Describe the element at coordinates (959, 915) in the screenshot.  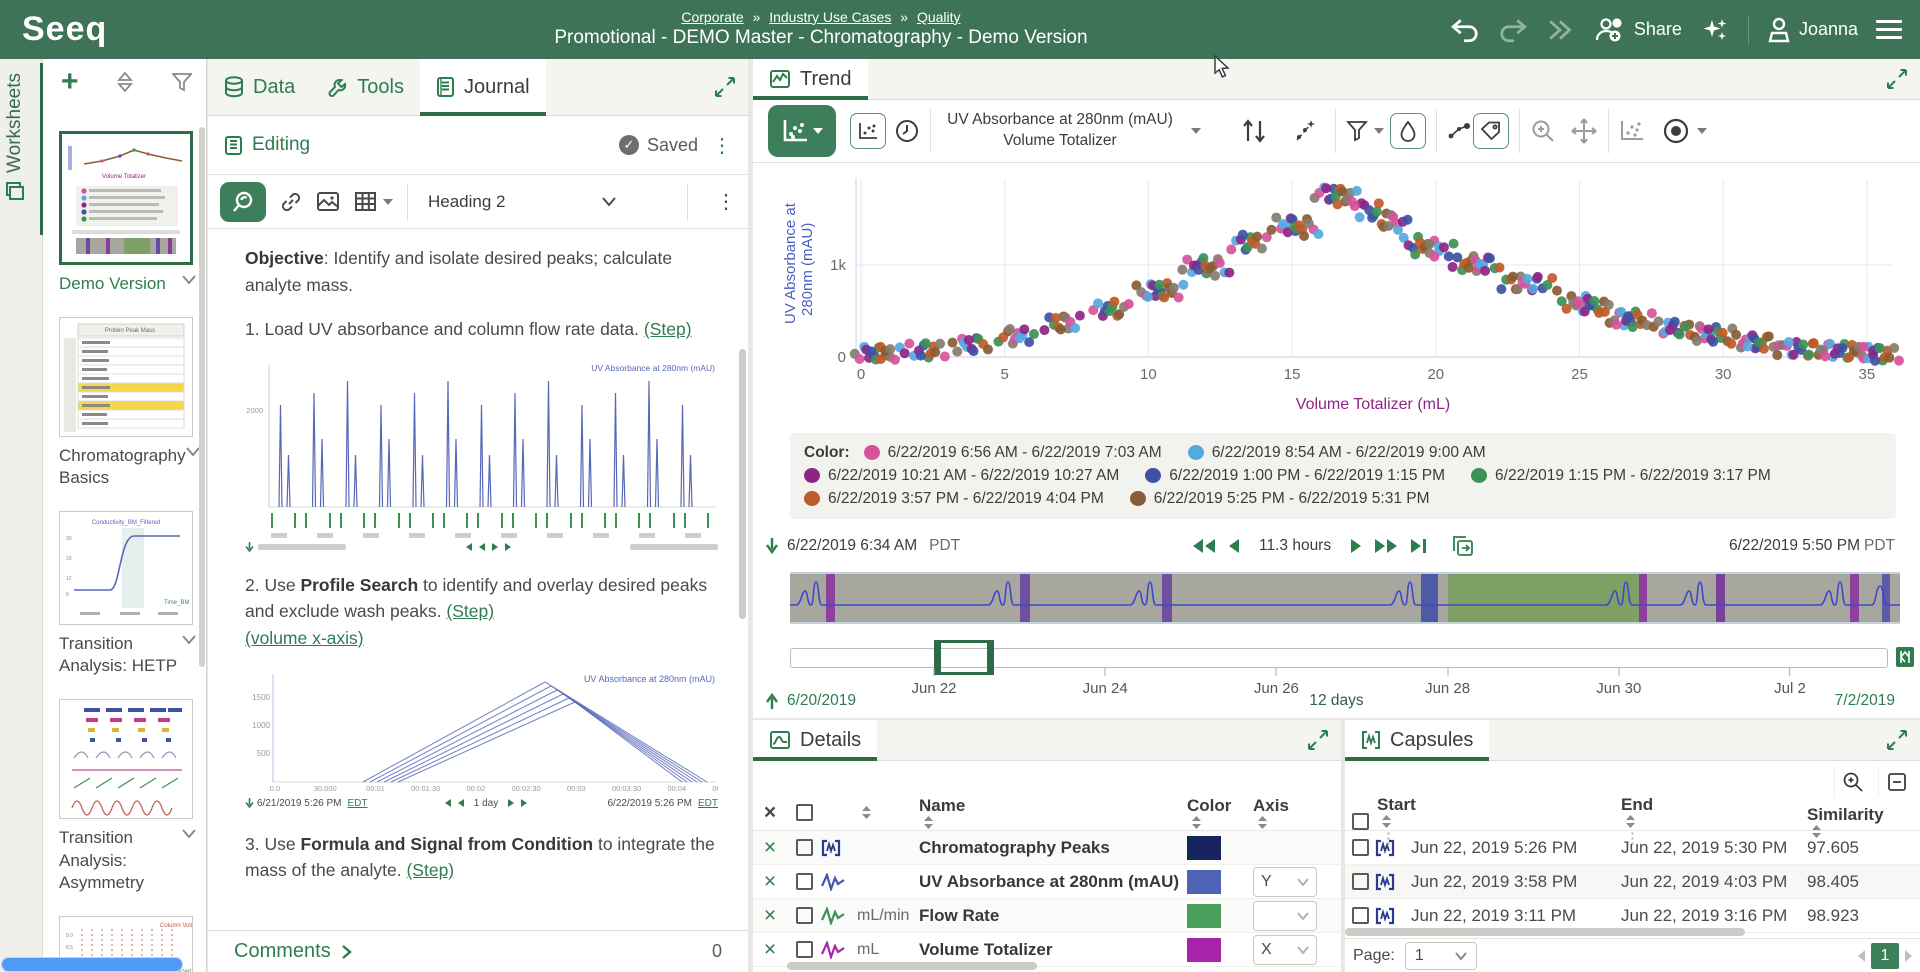
I see `item-name: Flow Rate` at that location.